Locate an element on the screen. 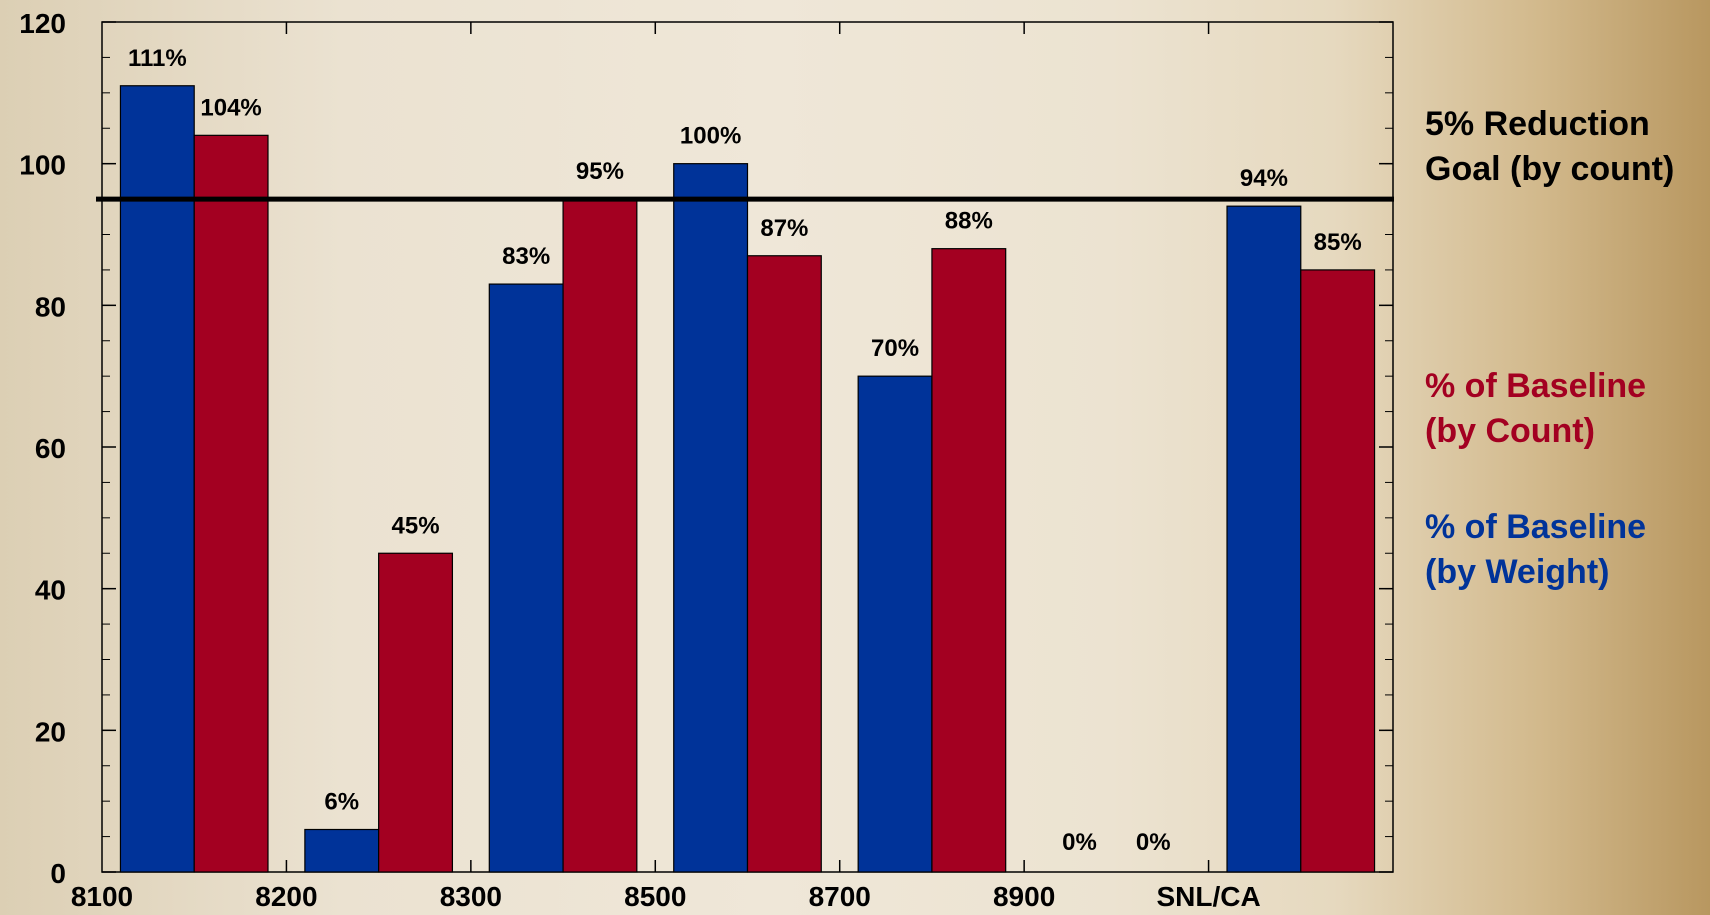  y-tick-label: 100 is located at coordinates (42, 165).